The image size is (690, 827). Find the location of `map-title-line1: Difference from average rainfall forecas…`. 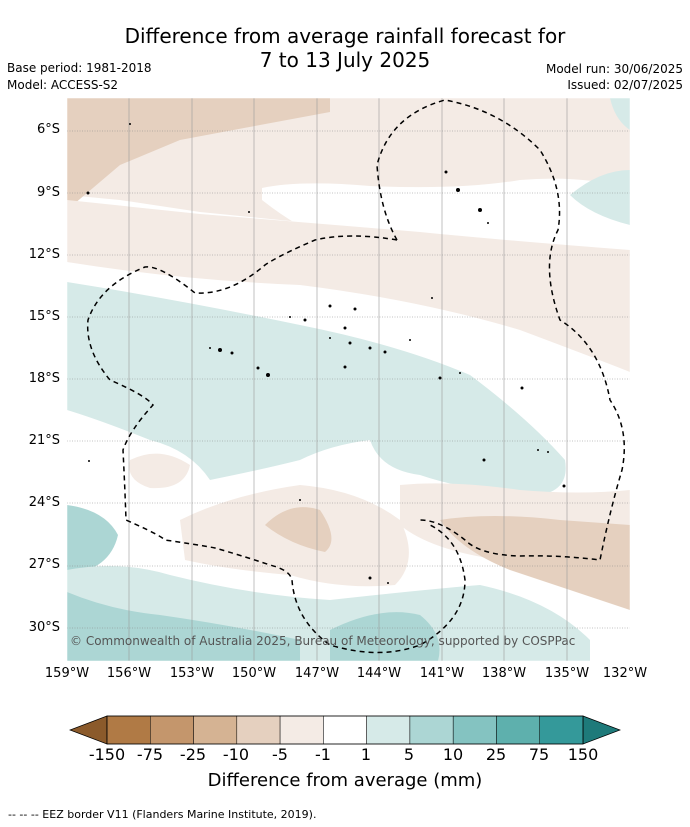

map-title-line1: Difference from average rainfall forecas… is located at coordinates (345, 36).